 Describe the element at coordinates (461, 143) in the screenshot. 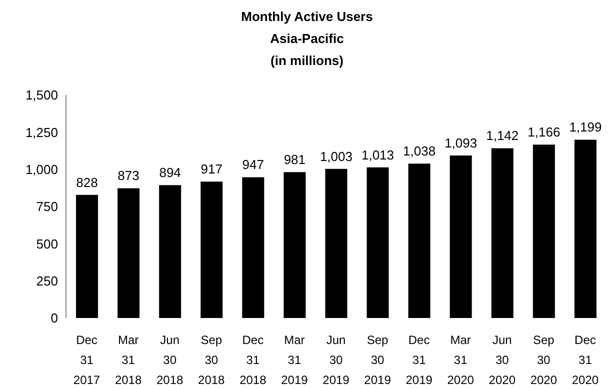

I see `data-label: 1,093` at that location.